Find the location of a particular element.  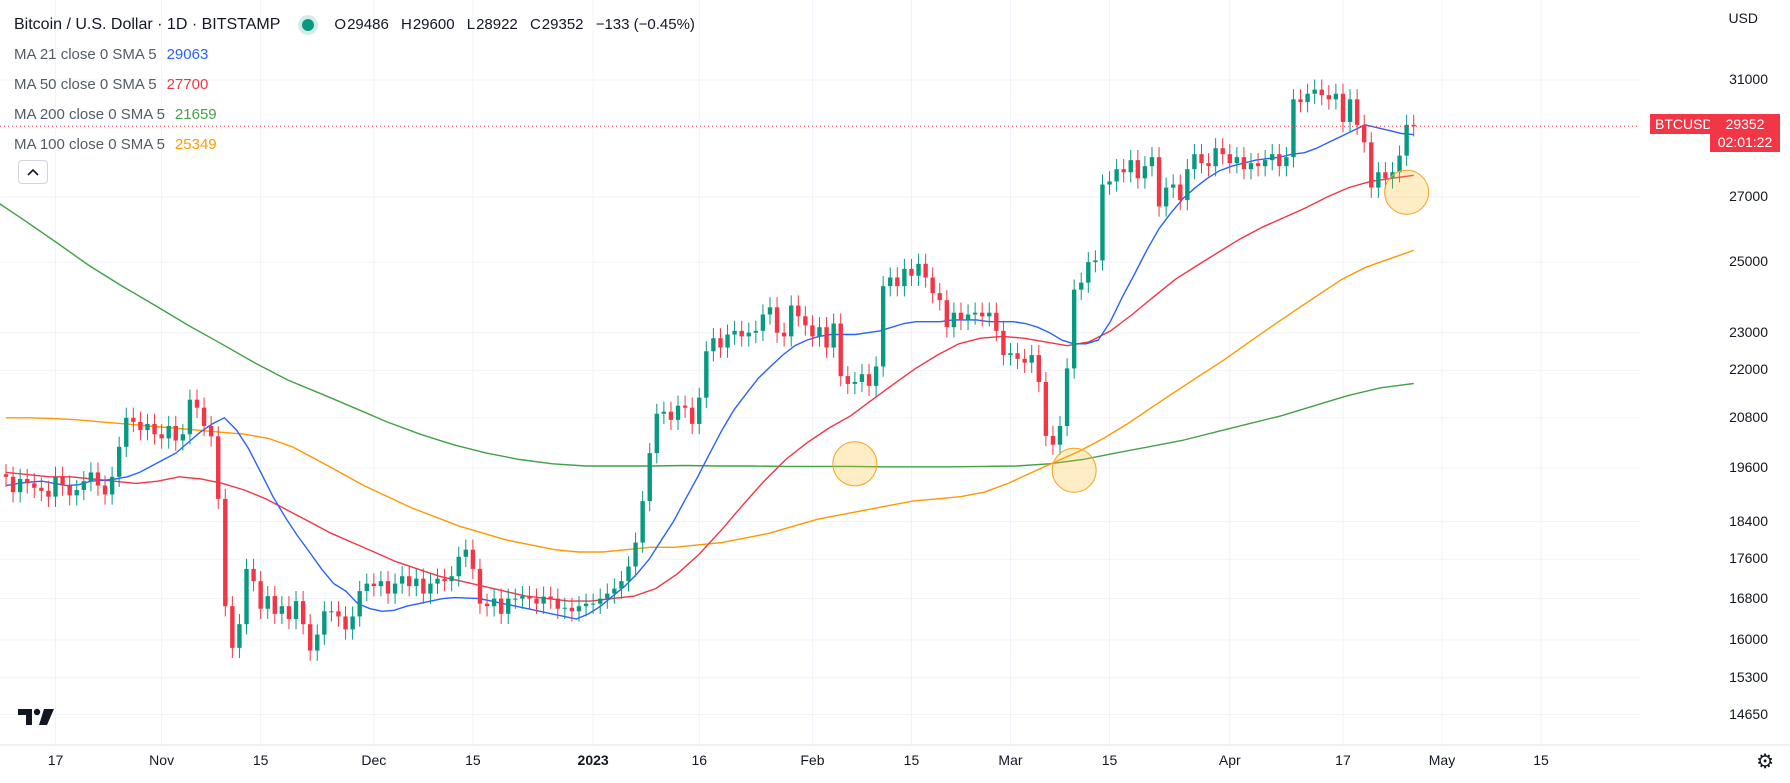

time-tick-label: Nov is located at coordinates (162, 760).